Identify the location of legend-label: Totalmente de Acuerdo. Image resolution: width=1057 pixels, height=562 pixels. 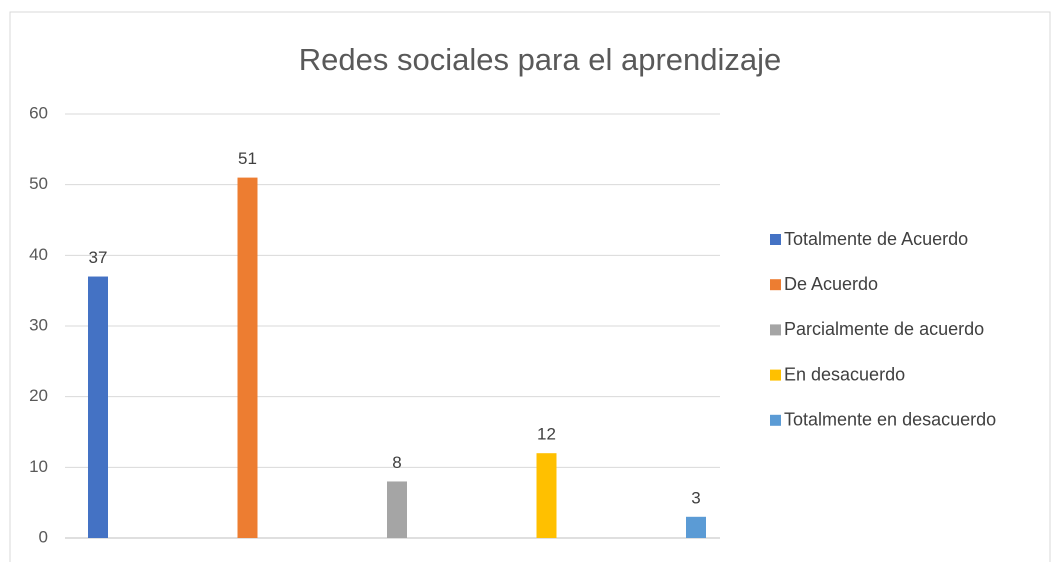
(876, 239).